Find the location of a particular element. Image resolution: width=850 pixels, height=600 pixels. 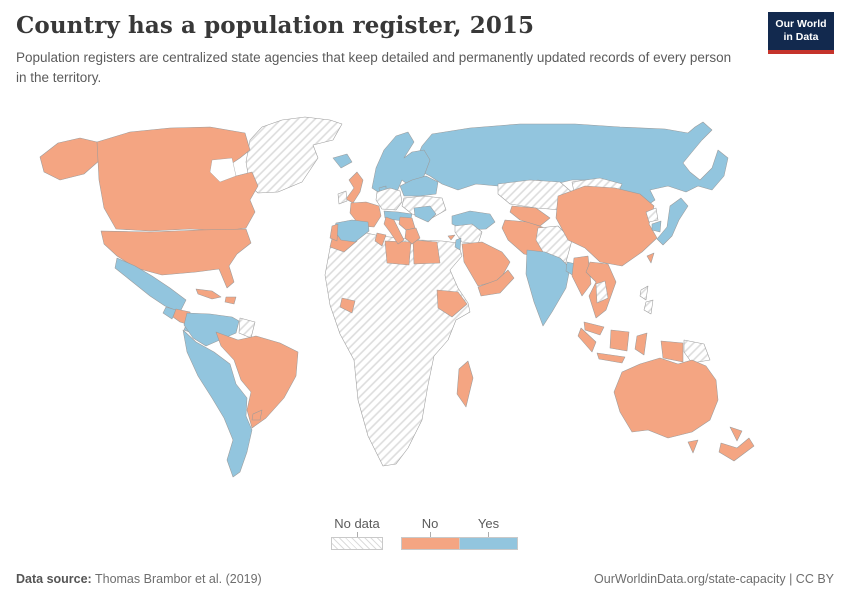

region-indonesia-borneo is located at coordinates (619, 340).